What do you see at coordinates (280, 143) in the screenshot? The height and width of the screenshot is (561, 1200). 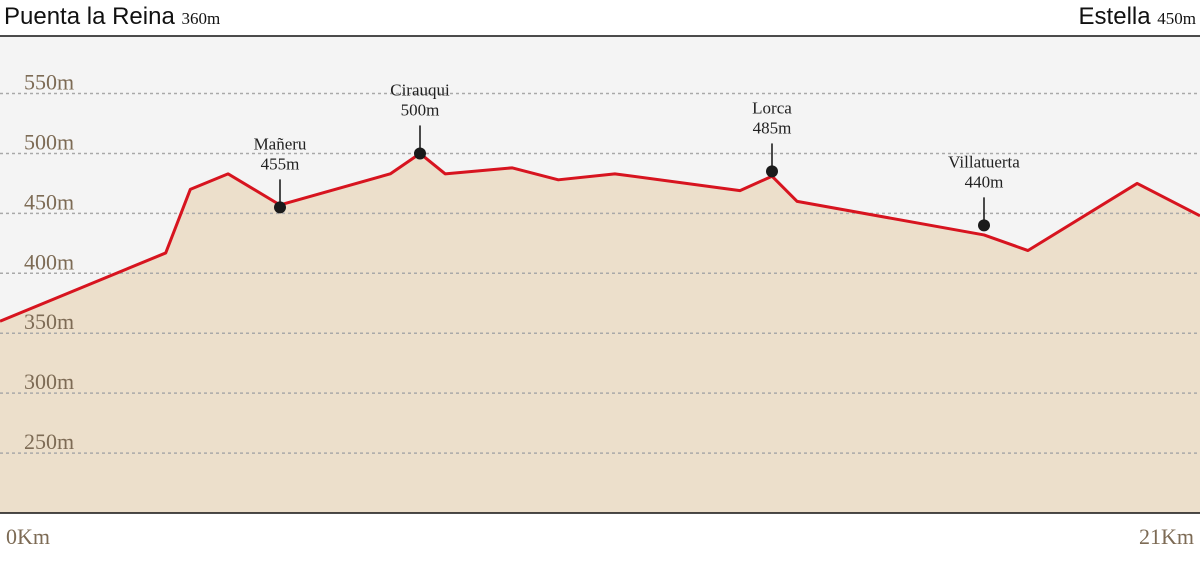 I see `annotation-name: Mañeru` at bounding box center [280, 143].